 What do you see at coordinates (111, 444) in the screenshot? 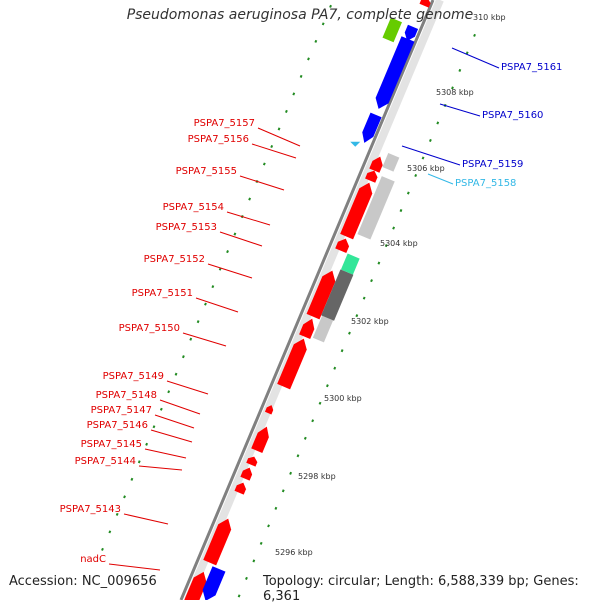
I see `label-pspa7-5145: PSPA7_5145` at bounding box center [111, 444].